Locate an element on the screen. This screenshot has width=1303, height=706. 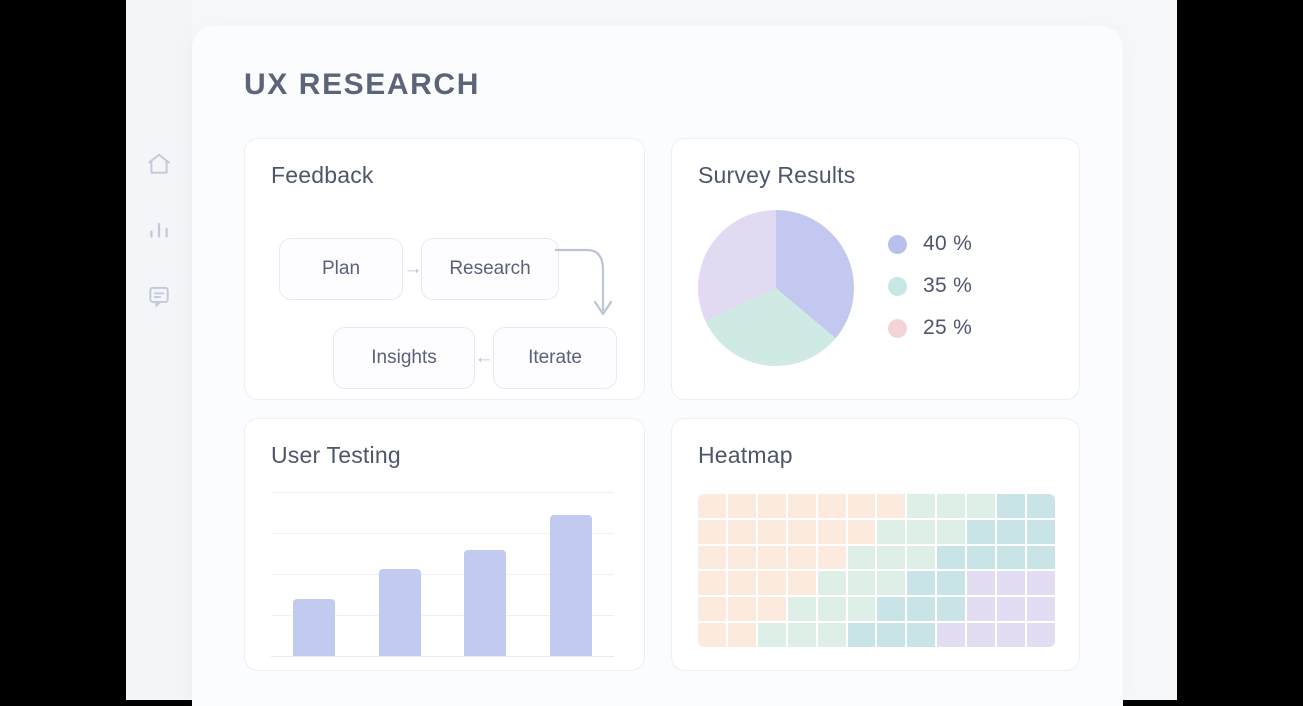
card-title-feedback: Feedback is located at coordinates (322, 175).